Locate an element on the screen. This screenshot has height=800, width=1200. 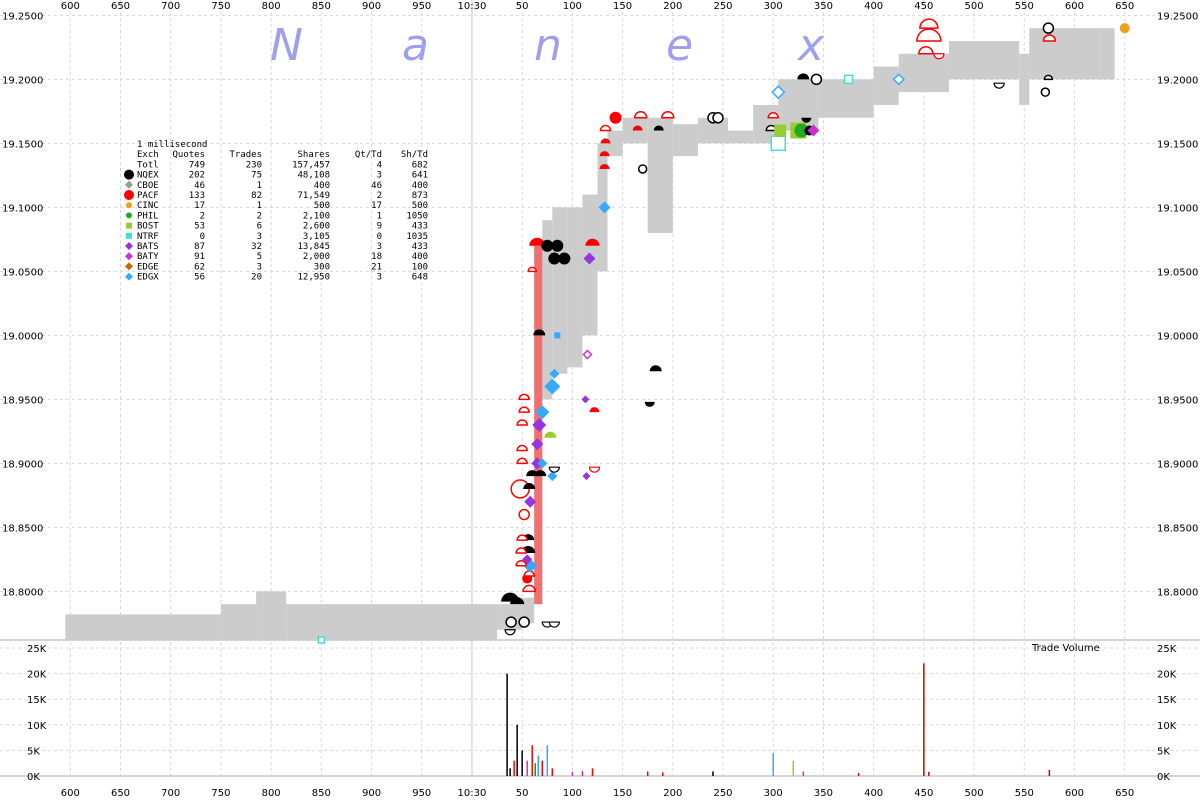
table-cell: 18 is located at coordinates (376, 257).